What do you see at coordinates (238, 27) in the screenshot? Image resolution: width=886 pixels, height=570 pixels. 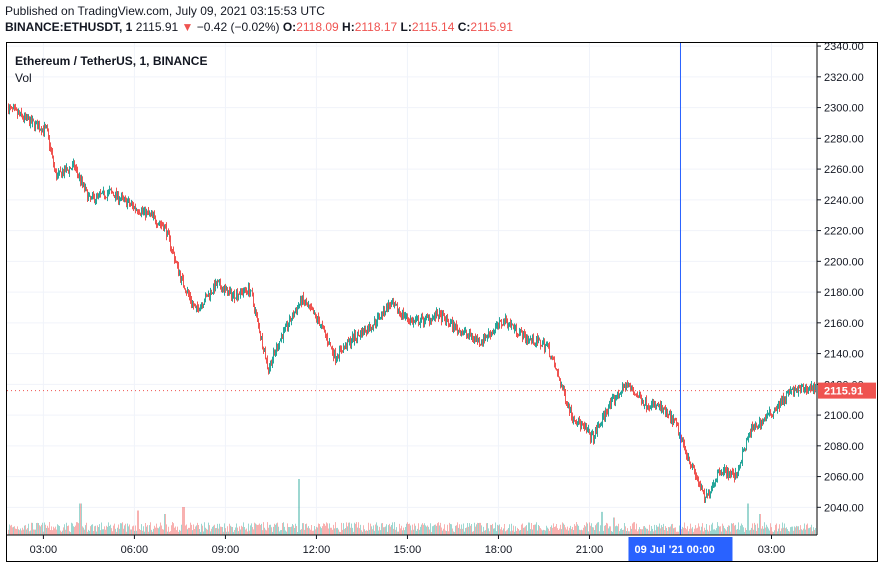 I see `price-change: −0.42 (−0.02%)` at bounding box center [238, 27].